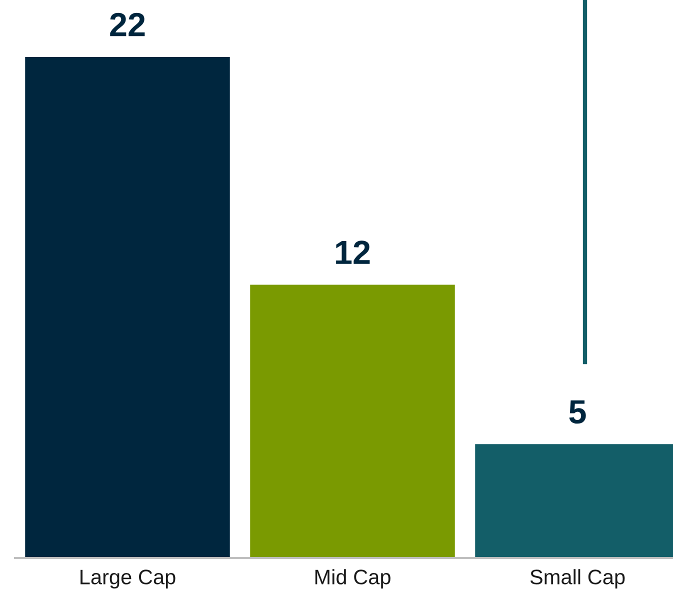 This screenshot has width=673, height=600. What do you see at coordinates (577, 412) in the screenshot?
I see `data-label: 5` at bounding box center [577, 412].